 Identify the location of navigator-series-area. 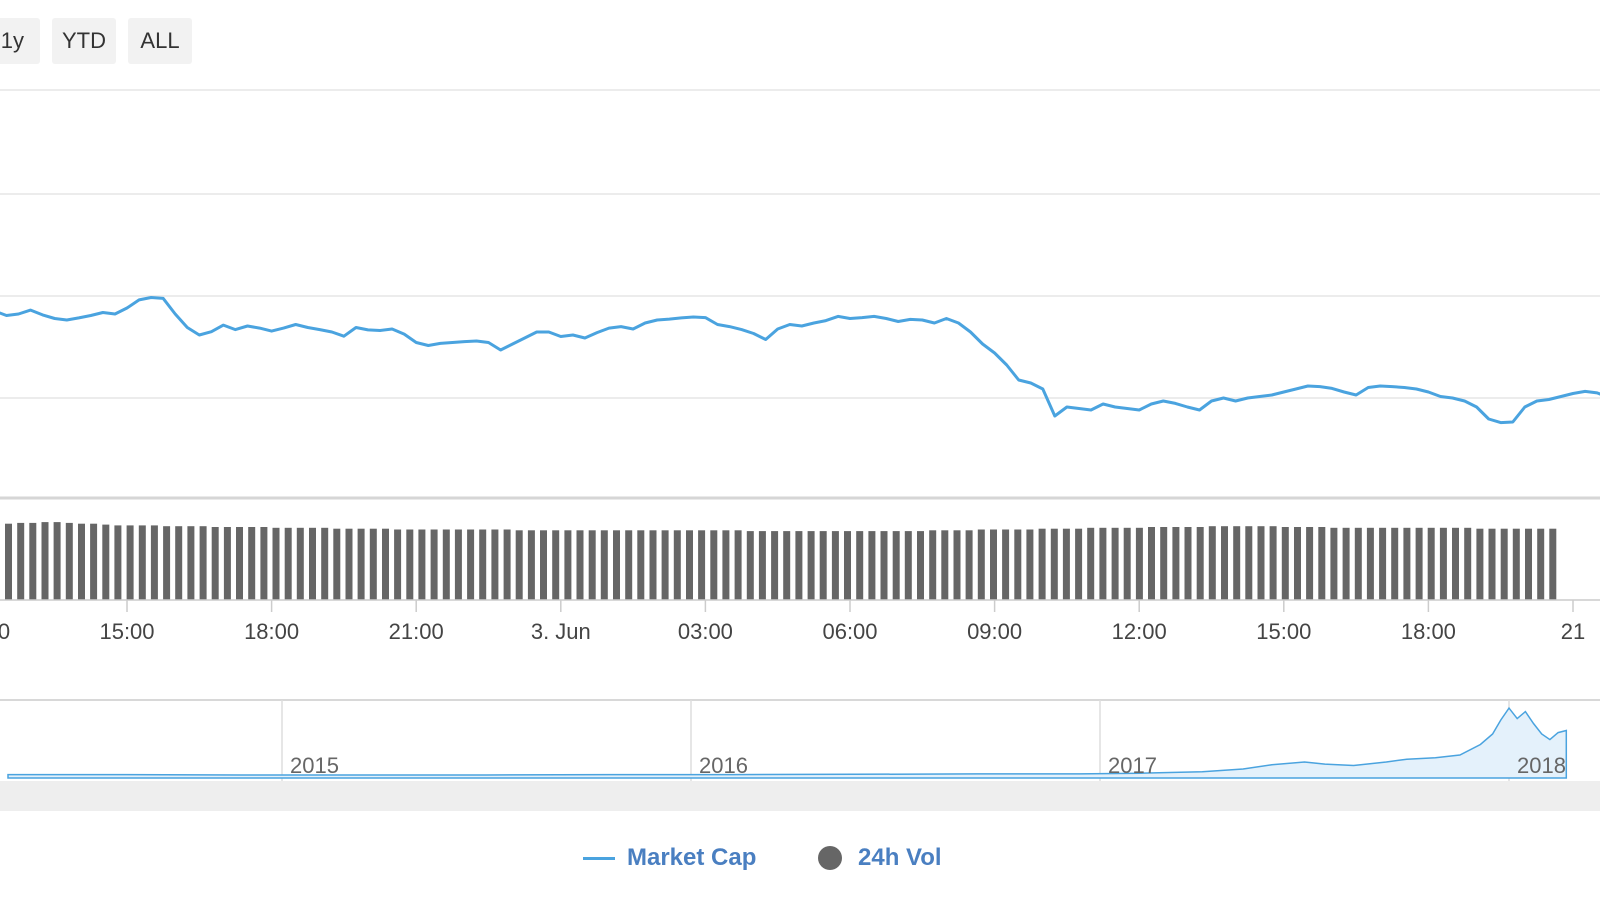
(787, 742).